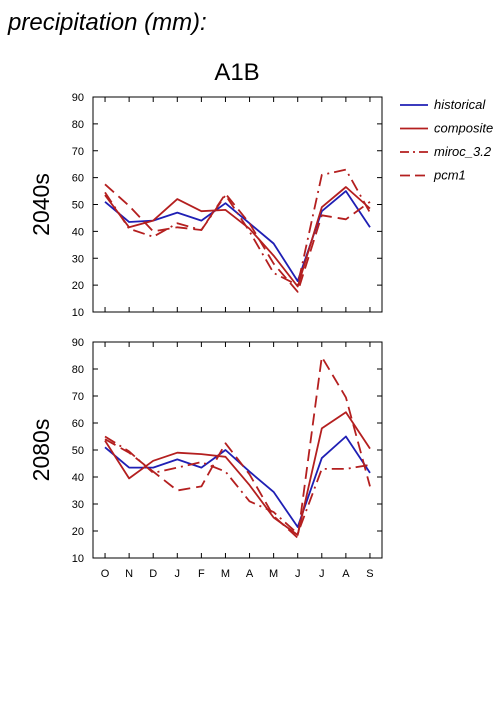  What do you see at coordinates (41, 204) in the screenshot?
I see `panel-label: 2040s` at bounding box center [41, 204].